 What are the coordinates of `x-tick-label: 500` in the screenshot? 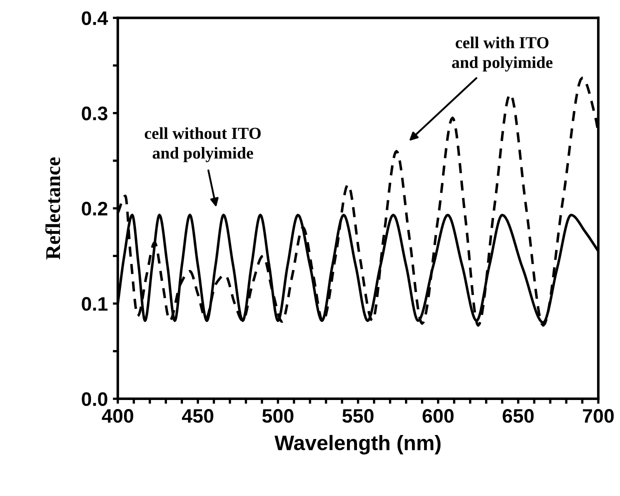 It's located at (278, 416).